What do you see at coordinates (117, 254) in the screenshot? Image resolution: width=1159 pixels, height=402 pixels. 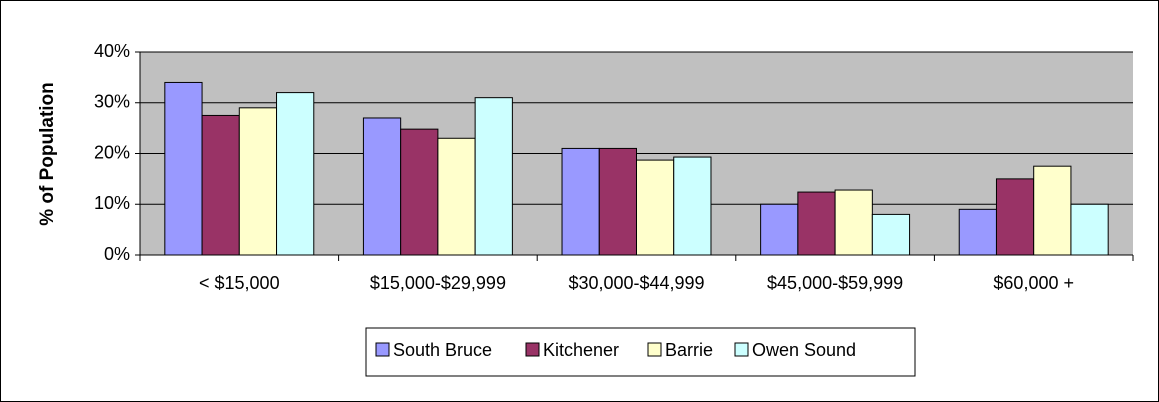 I see `y-tick-label: 0%` at bounding box center [117, 254].